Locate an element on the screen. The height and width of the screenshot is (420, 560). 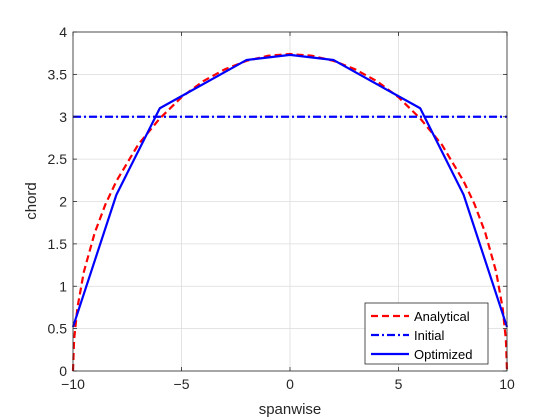
y-tick-label: 1 is located at coordinates (63, 286).